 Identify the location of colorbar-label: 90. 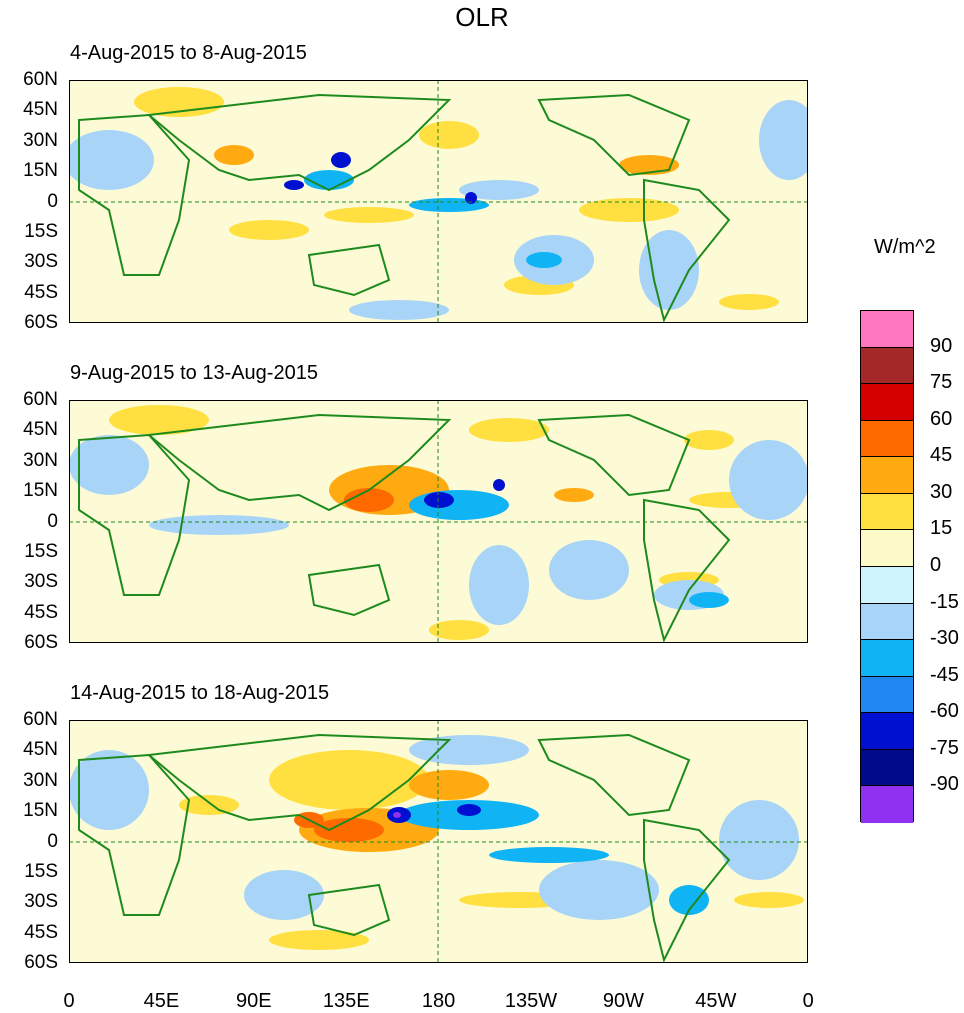
(941, 345).